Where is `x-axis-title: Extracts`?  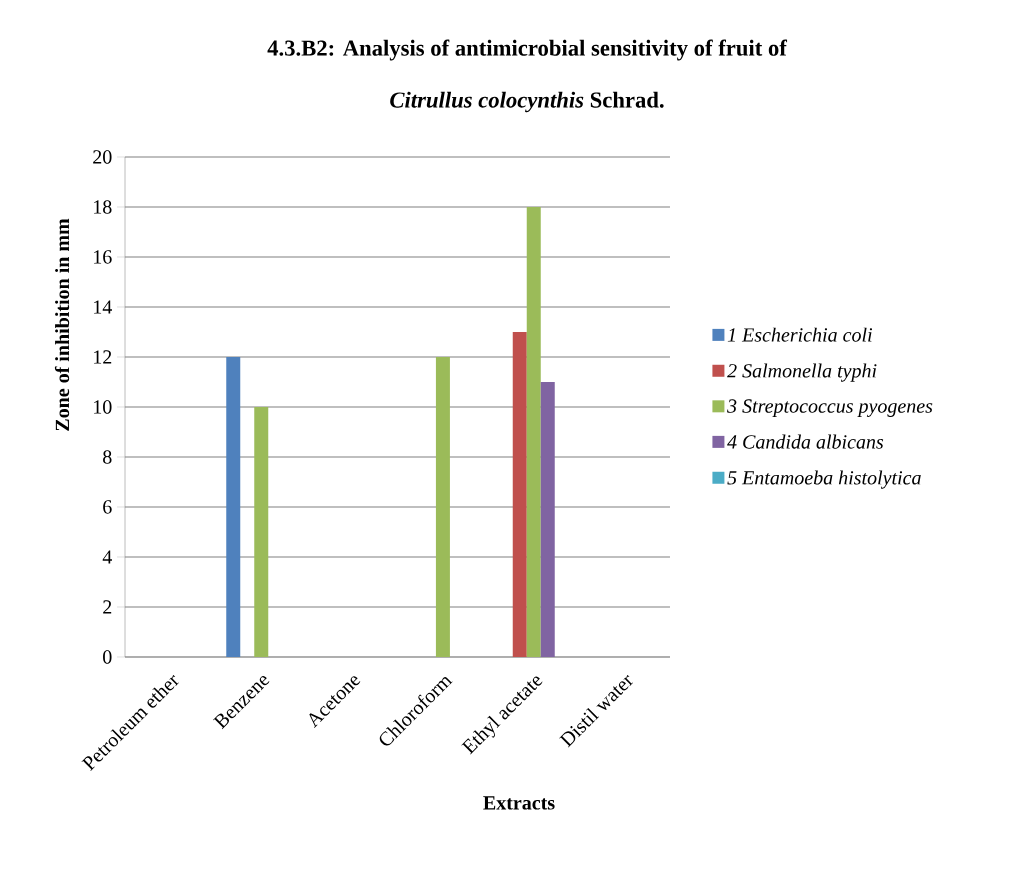 x-axis-title: Extracts is located at coordinates (519, 803).